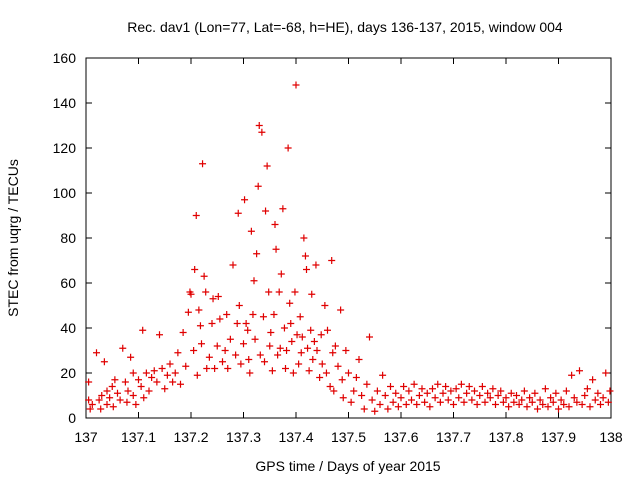  Describe the element at coordinates (13, 238) in the screenshot. I see `y-axis-label: STEC from uqrg / TECUs` at that location.